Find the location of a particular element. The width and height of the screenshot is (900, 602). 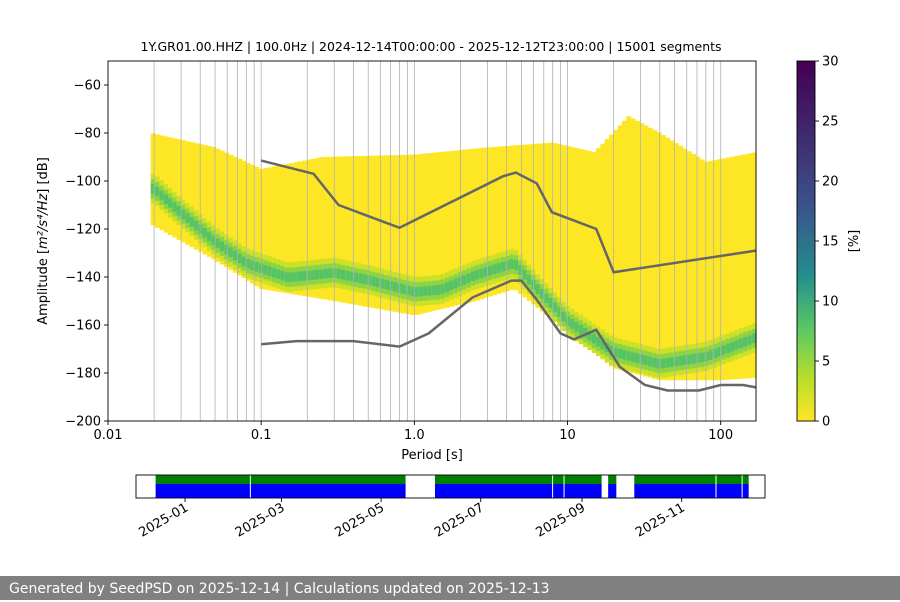

y-tick-label: −180 is located at coordinates (83, 374).